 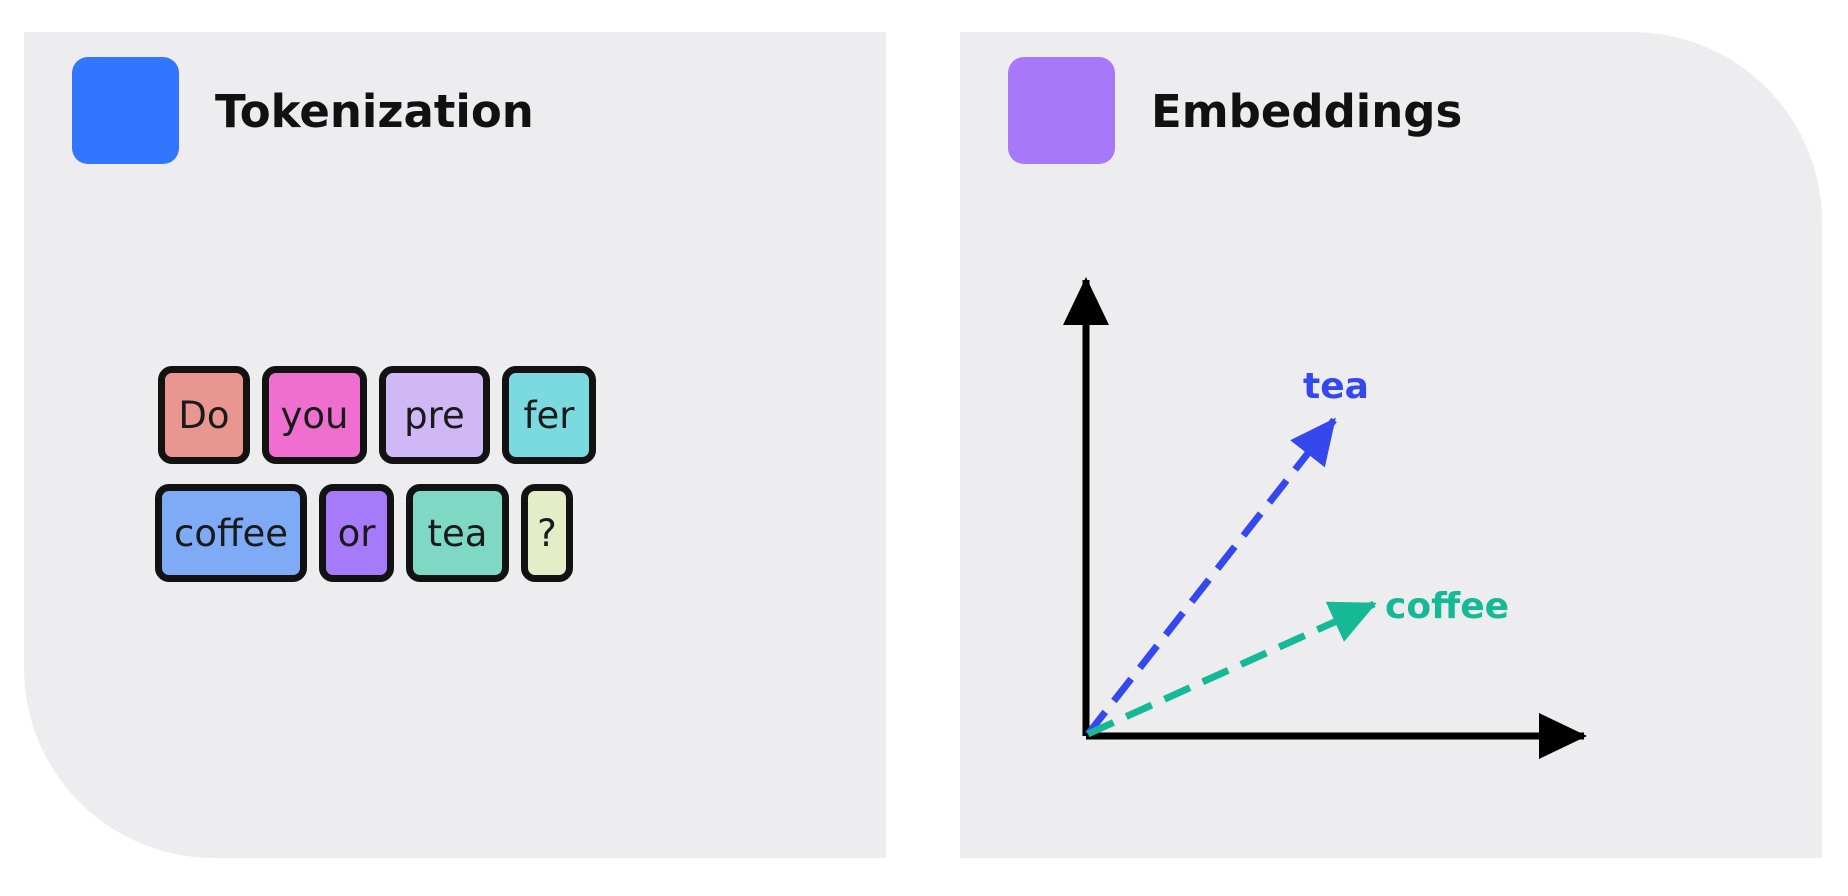 What do you see at coordinates (457, 533) in the screenshot?
I see `token-tea: tea` at bounding box center [457, 533].